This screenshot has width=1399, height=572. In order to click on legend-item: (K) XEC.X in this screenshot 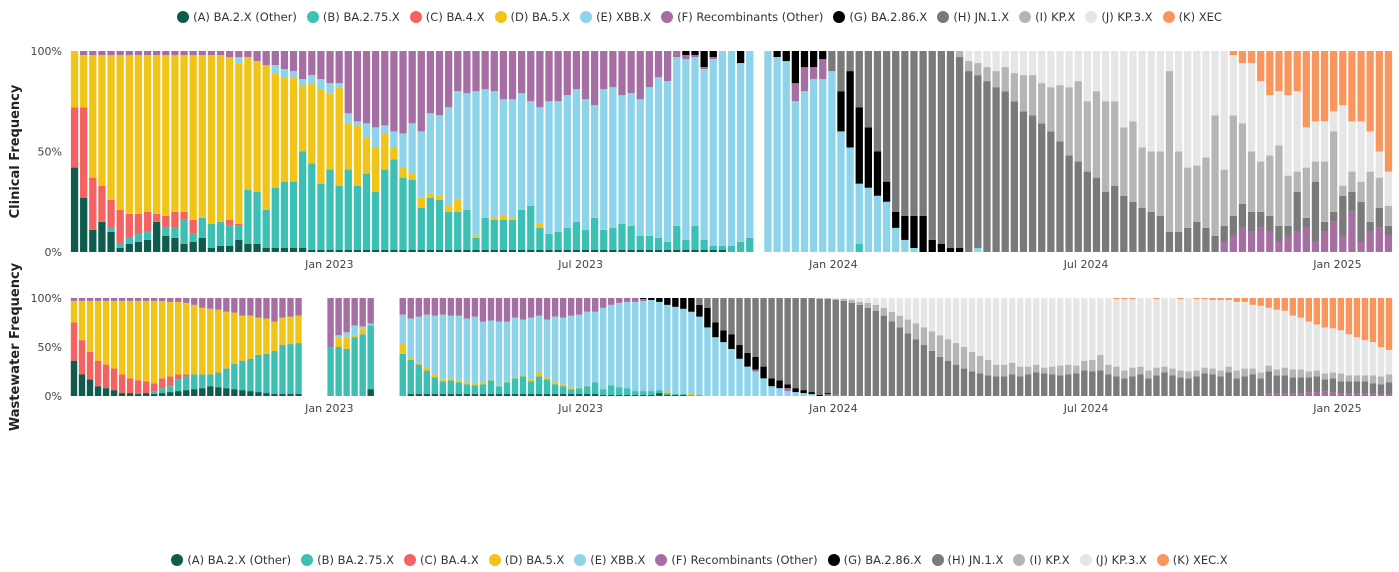, I will do `click(1192, 560)`.